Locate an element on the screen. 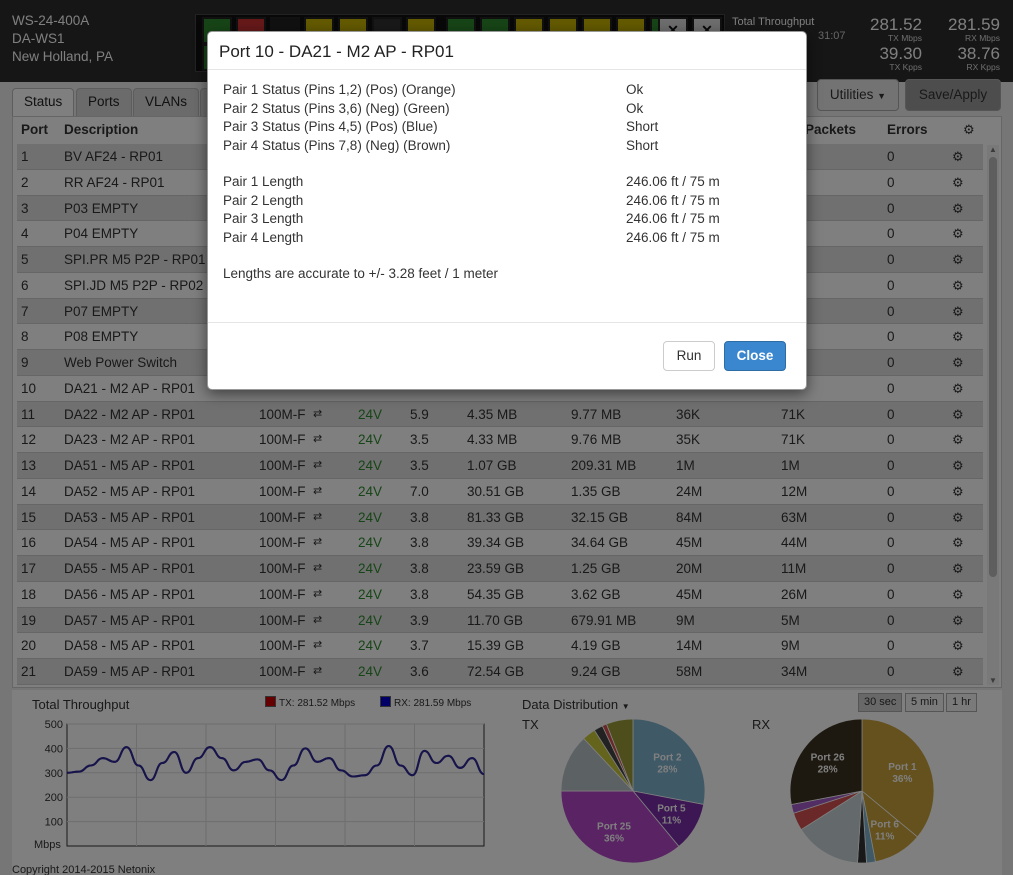 This screenshot has height=875, width=1013. dialog-row: Pair 2 Status (Pins 3,6) (Neg) (Green) Ok is located at coordinates (507, 110).